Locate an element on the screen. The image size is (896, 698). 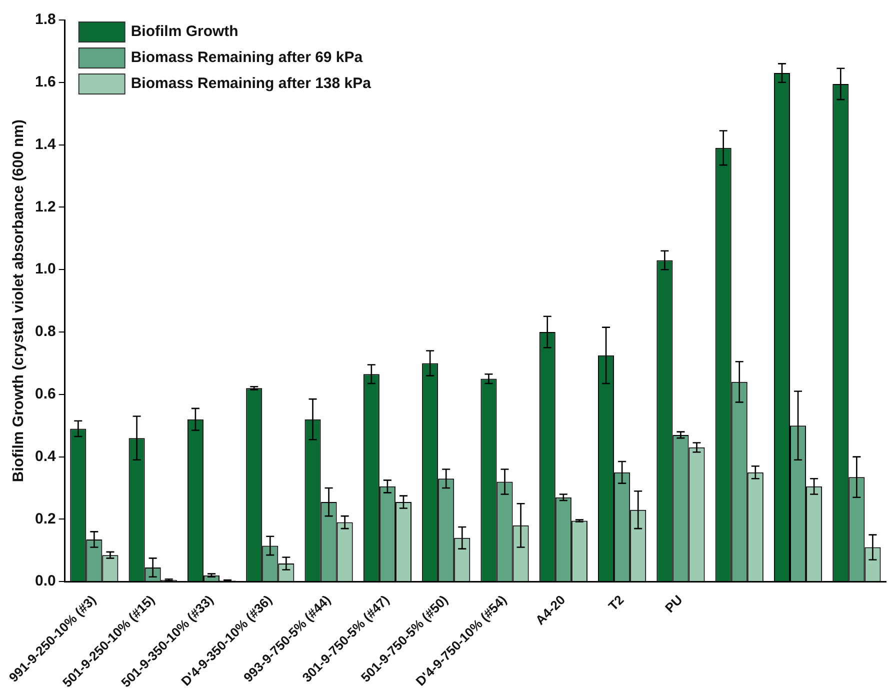
y-tick-label: 1.0 is located at coordinates (45, 269).